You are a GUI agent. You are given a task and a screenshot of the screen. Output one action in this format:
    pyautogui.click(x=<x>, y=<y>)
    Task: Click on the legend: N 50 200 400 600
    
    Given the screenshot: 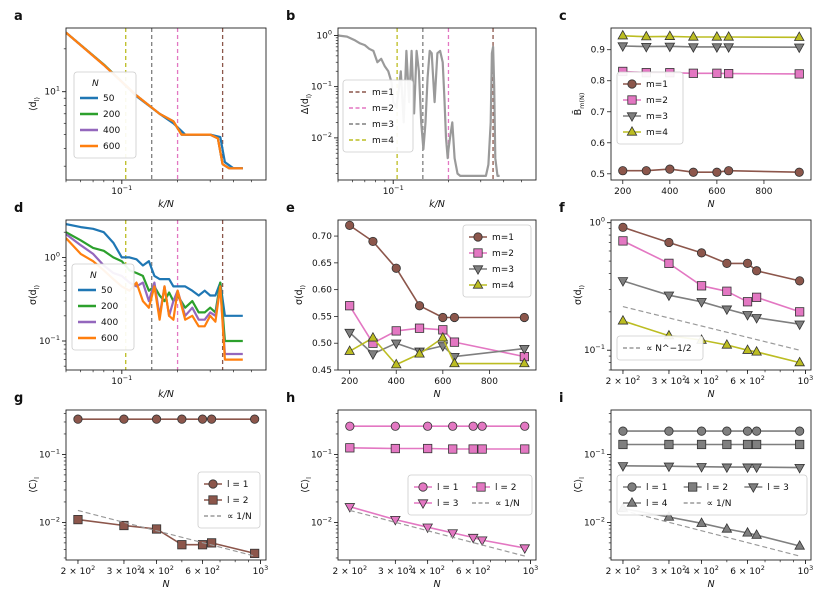 What is the action you would take?
    pyautogui.click(x=105, y=115)
    